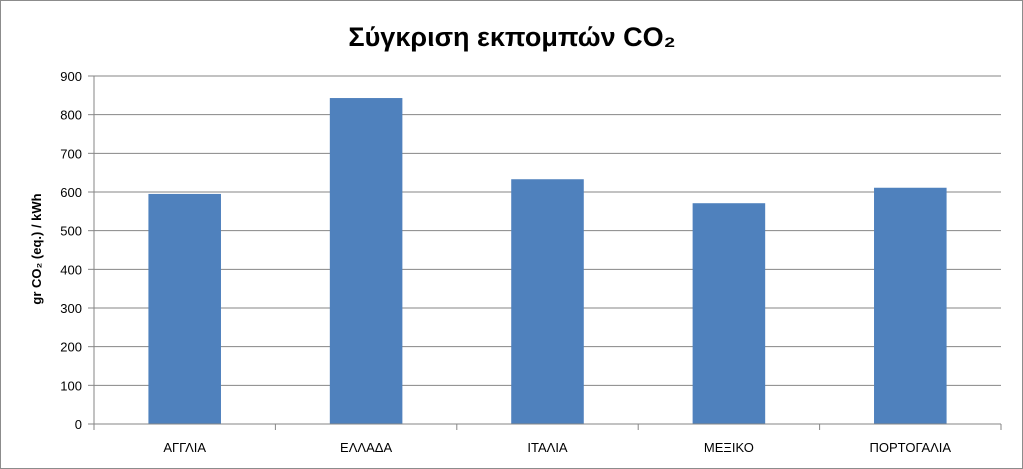  What do you see at coordinates (547, 447) in the screenshot?
I see `x-category-label-3: ΙΤΑΛΙΑ` at bounding box center [547, 447].